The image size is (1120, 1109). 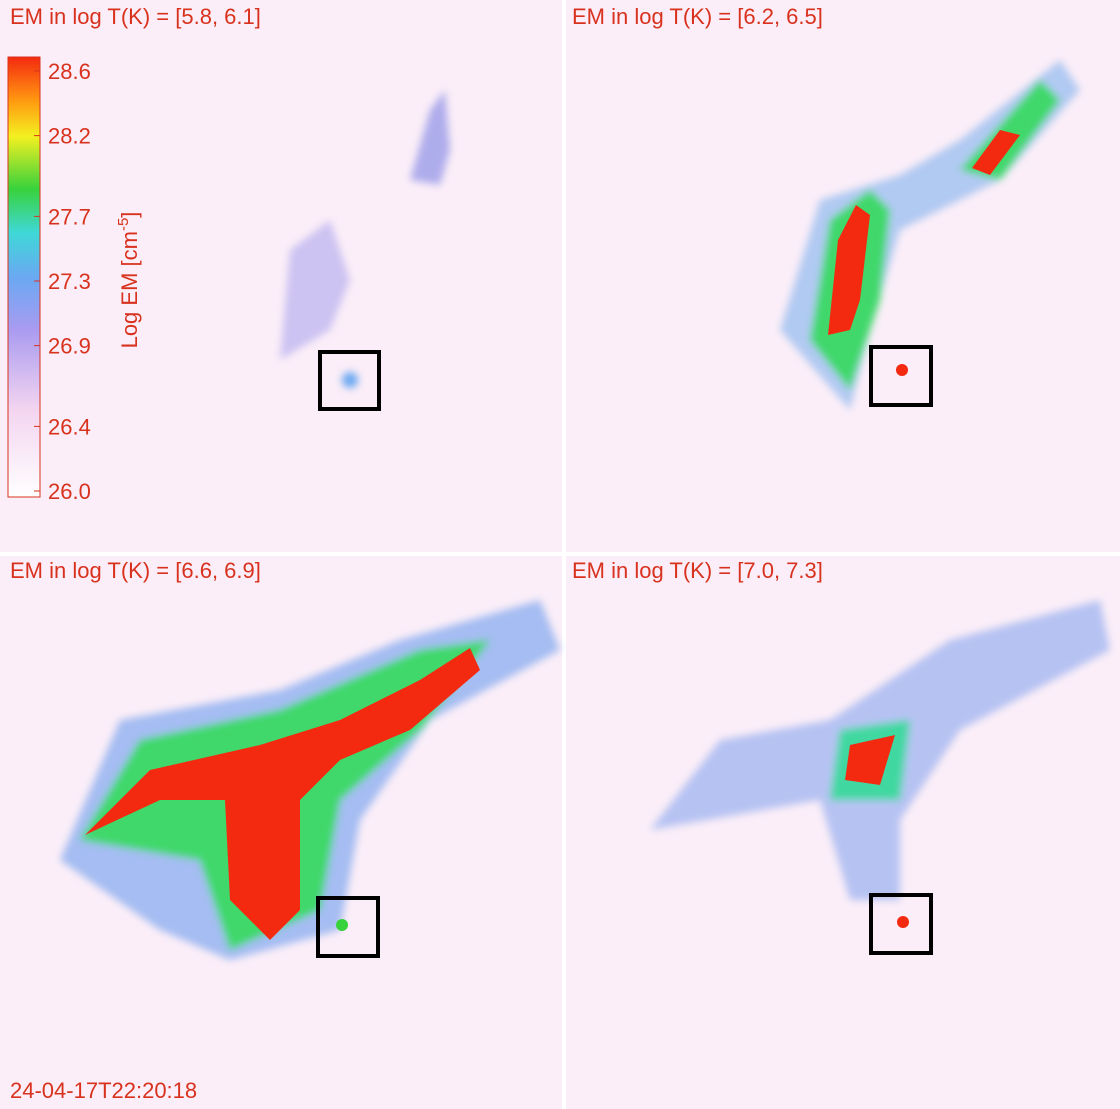 I want to click on colorbar-tick-label: 28.6, so click(x=69, y=71).